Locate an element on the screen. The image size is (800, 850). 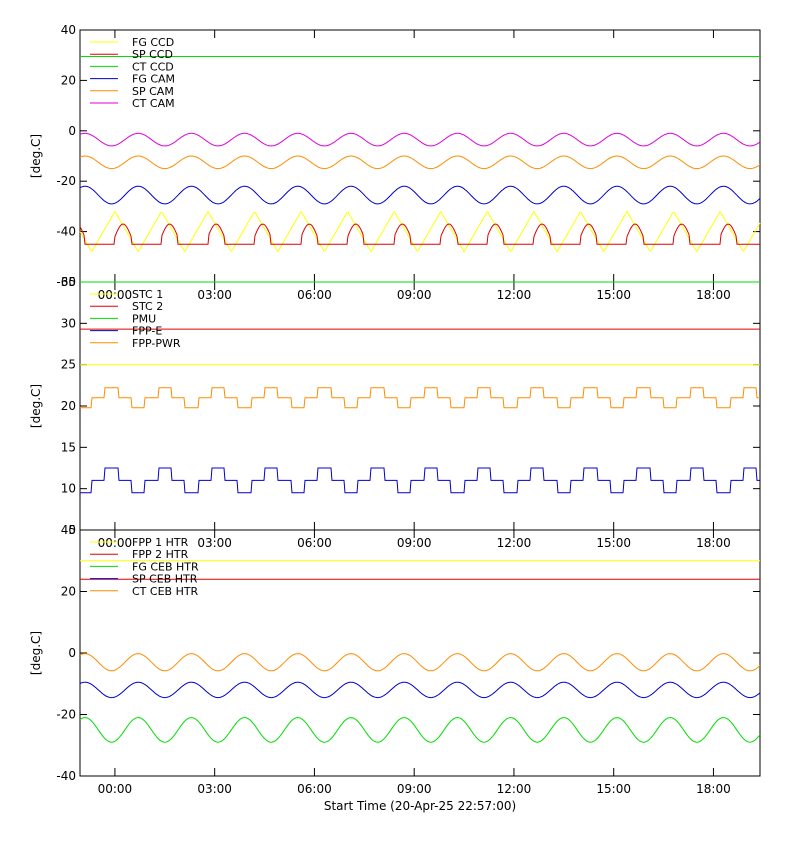
legend-label: SP CEB HTR is located at coordinates (165, 579).